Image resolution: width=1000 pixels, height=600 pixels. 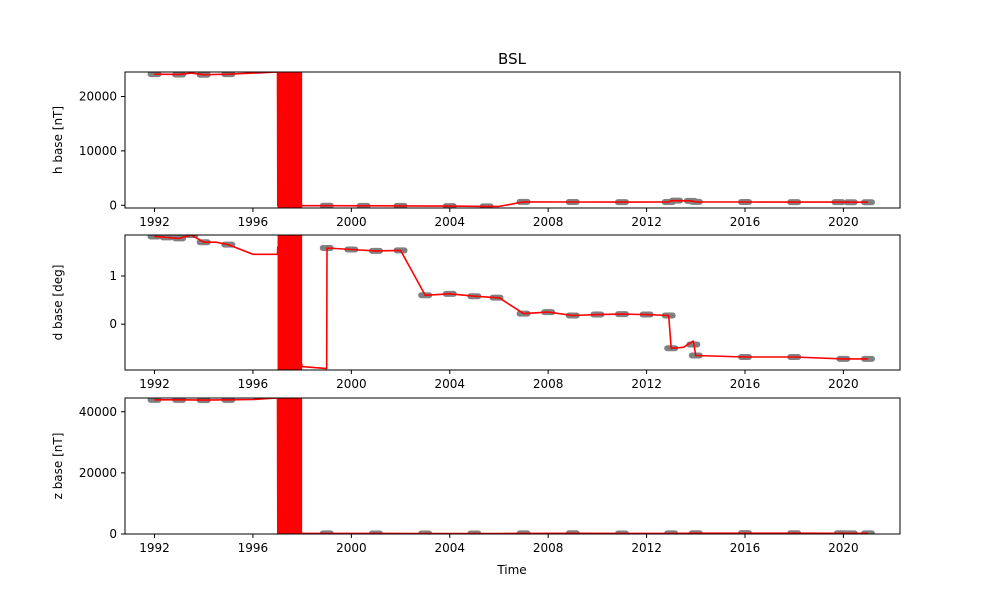 I want to click on y-tick-label: 40000, so click(x=98, y=412).